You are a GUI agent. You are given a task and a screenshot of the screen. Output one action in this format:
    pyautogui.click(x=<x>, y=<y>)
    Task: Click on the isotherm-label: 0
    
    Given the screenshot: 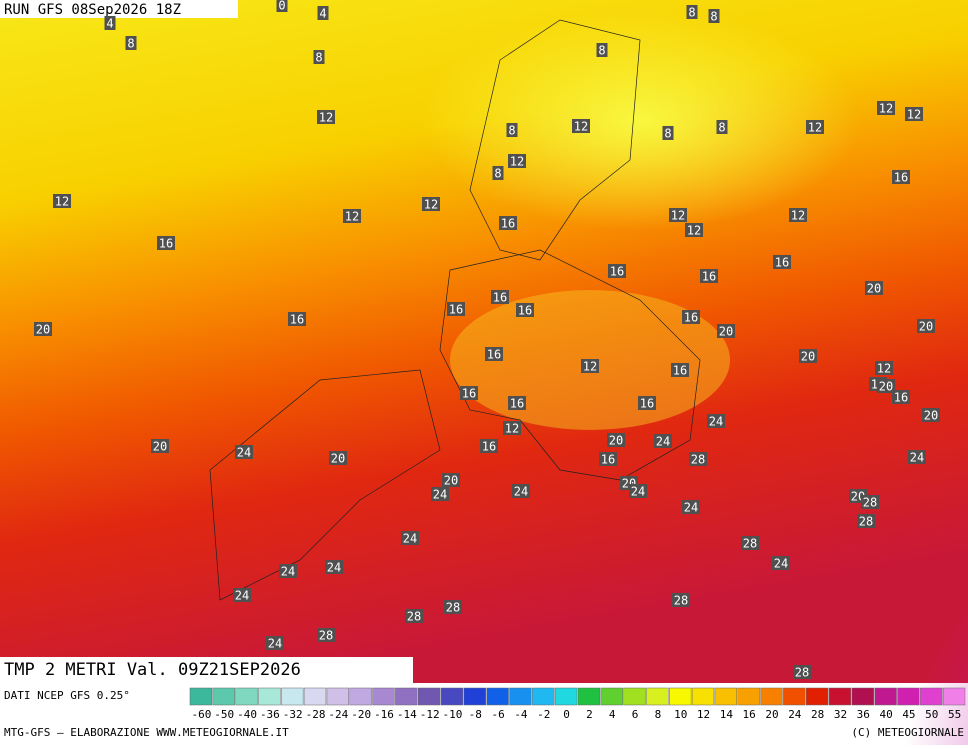 What is the action you would take?
    pyautogui.click(x=281, y=6)
    